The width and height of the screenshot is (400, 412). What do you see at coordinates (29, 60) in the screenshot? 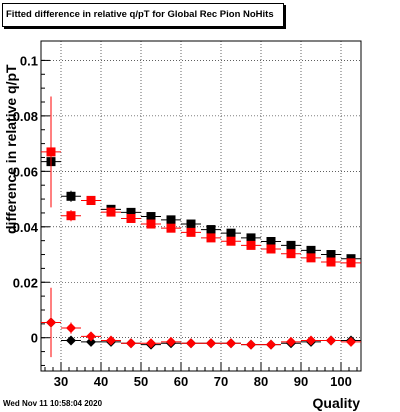
I see `y-tick-label: 0.1` at bounding box center [29, 60].